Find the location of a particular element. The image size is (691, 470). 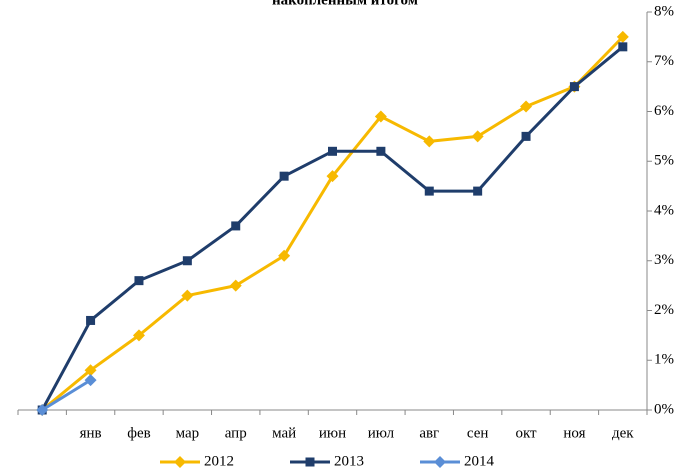

legend-label: 2013 is located at coordinates (349, 461).